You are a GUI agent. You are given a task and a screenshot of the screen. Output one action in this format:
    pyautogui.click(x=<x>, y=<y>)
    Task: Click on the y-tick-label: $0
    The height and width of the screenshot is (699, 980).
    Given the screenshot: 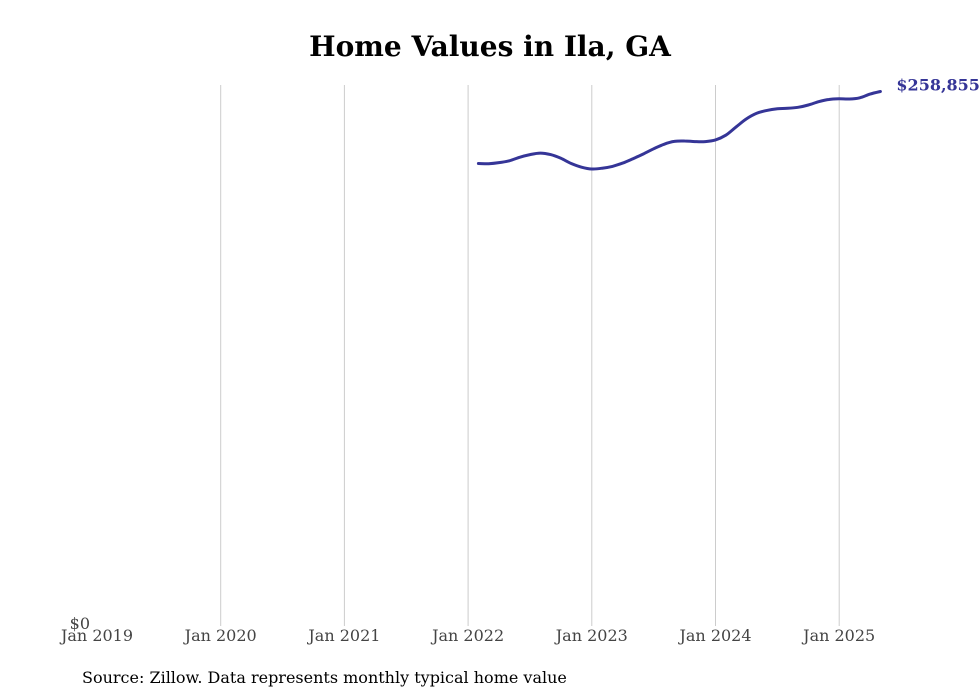 What is the action you would take?
    pyautogui.click(x=80, y=623)
    